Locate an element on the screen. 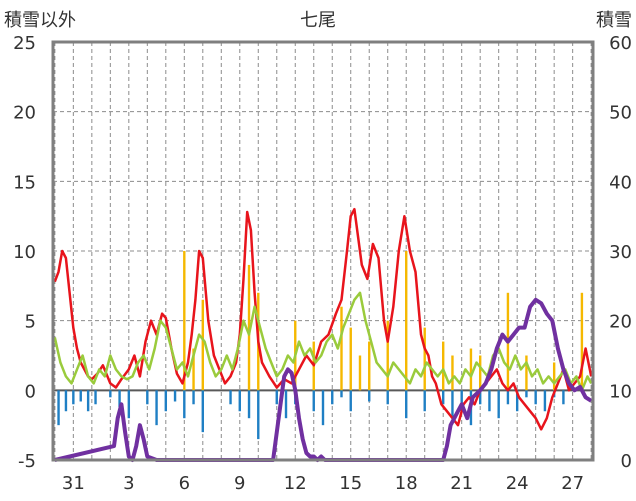 This screenshot has width=636, height=501. right-tick-label: 50 is located at coordinates (620, 113).